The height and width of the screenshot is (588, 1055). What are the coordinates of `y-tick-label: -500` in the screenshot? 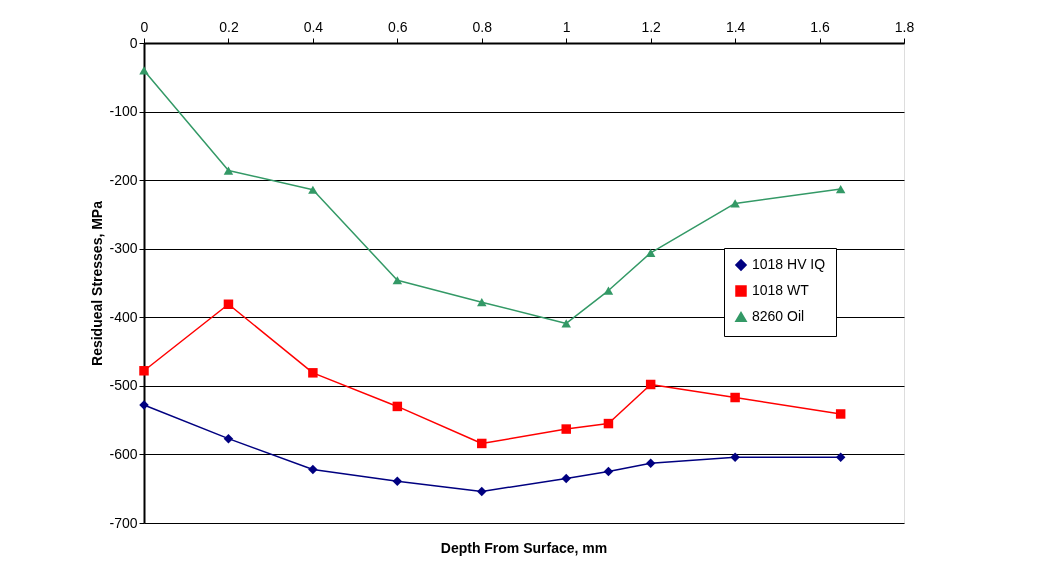 It's located at (123, 385).